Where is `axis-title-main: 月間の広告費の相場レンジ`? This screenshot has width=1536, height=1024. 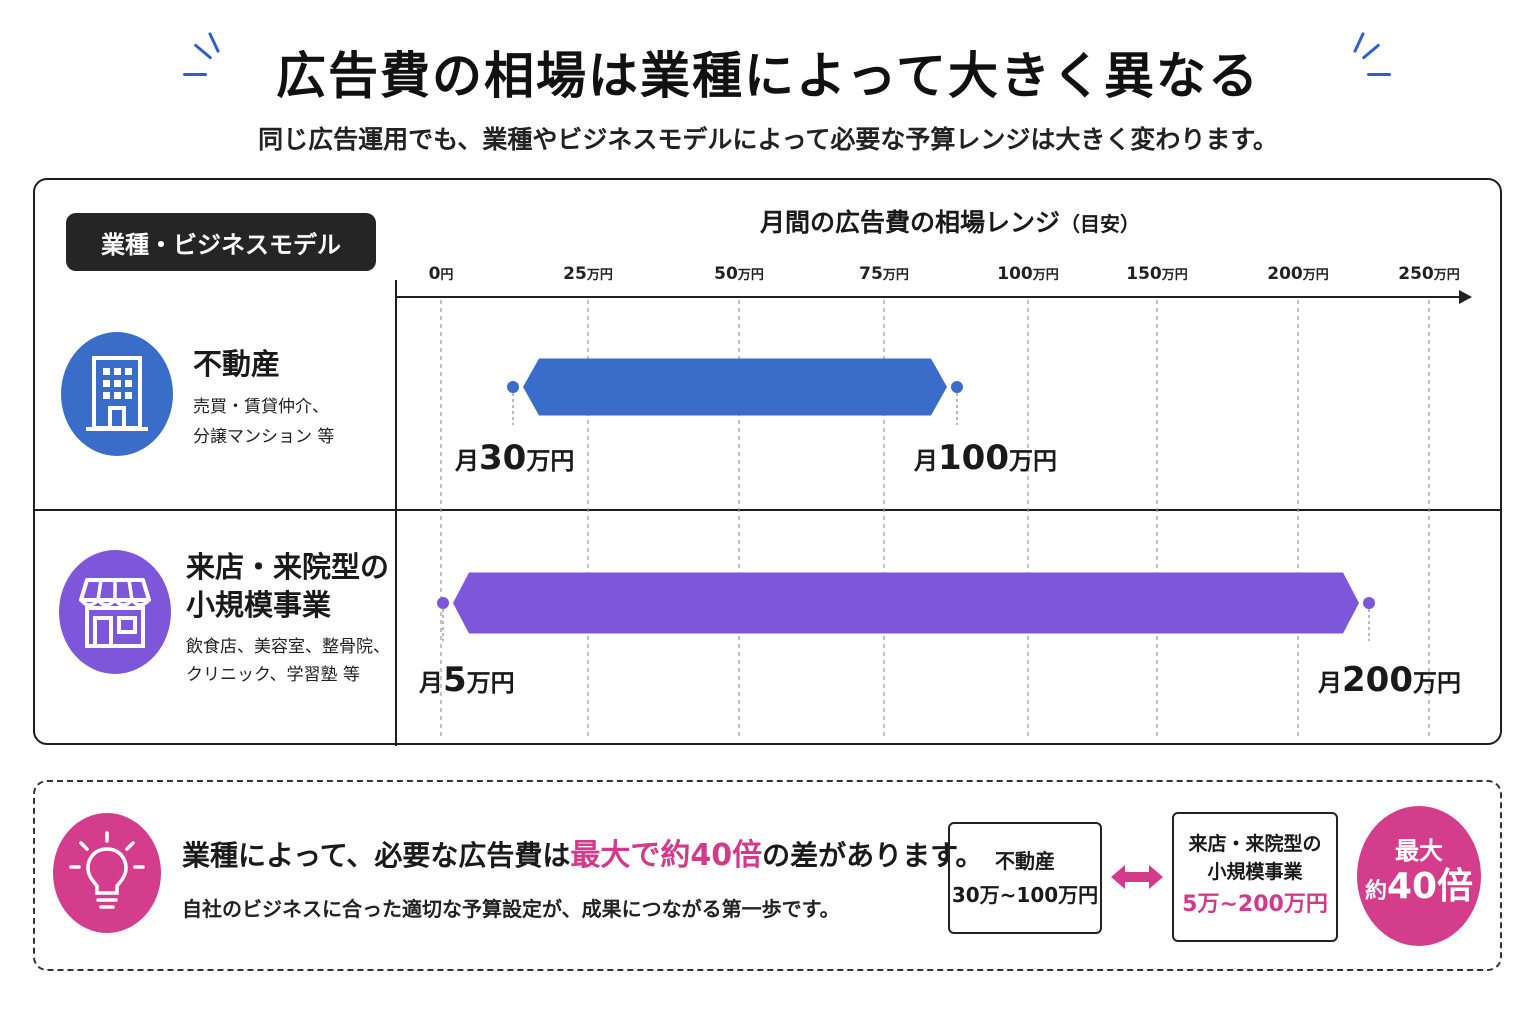 axis-title-main: 月間の広告費の相場レンジ is located at coordinates (909, 222).